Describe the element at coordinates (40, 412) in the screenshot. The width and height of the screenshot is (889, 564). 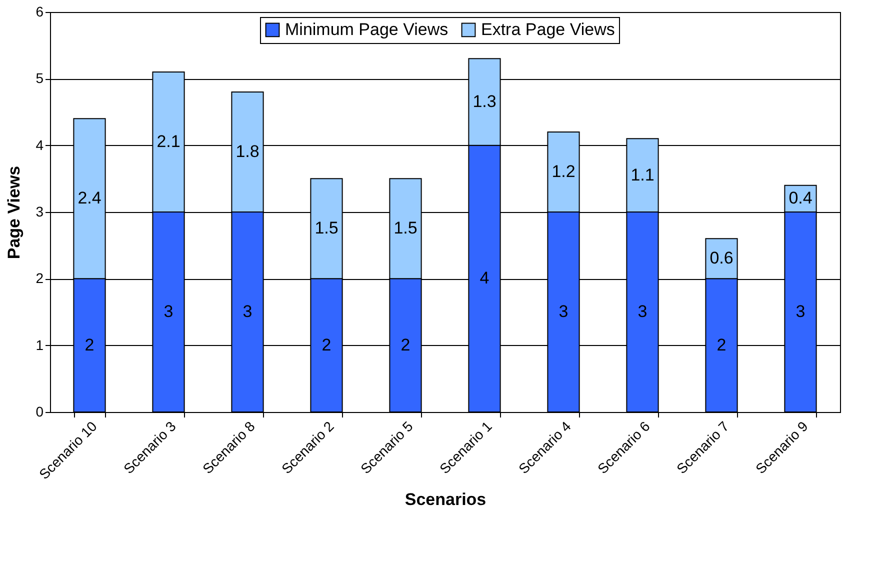
I see `y-tick-label: 0` at that location.